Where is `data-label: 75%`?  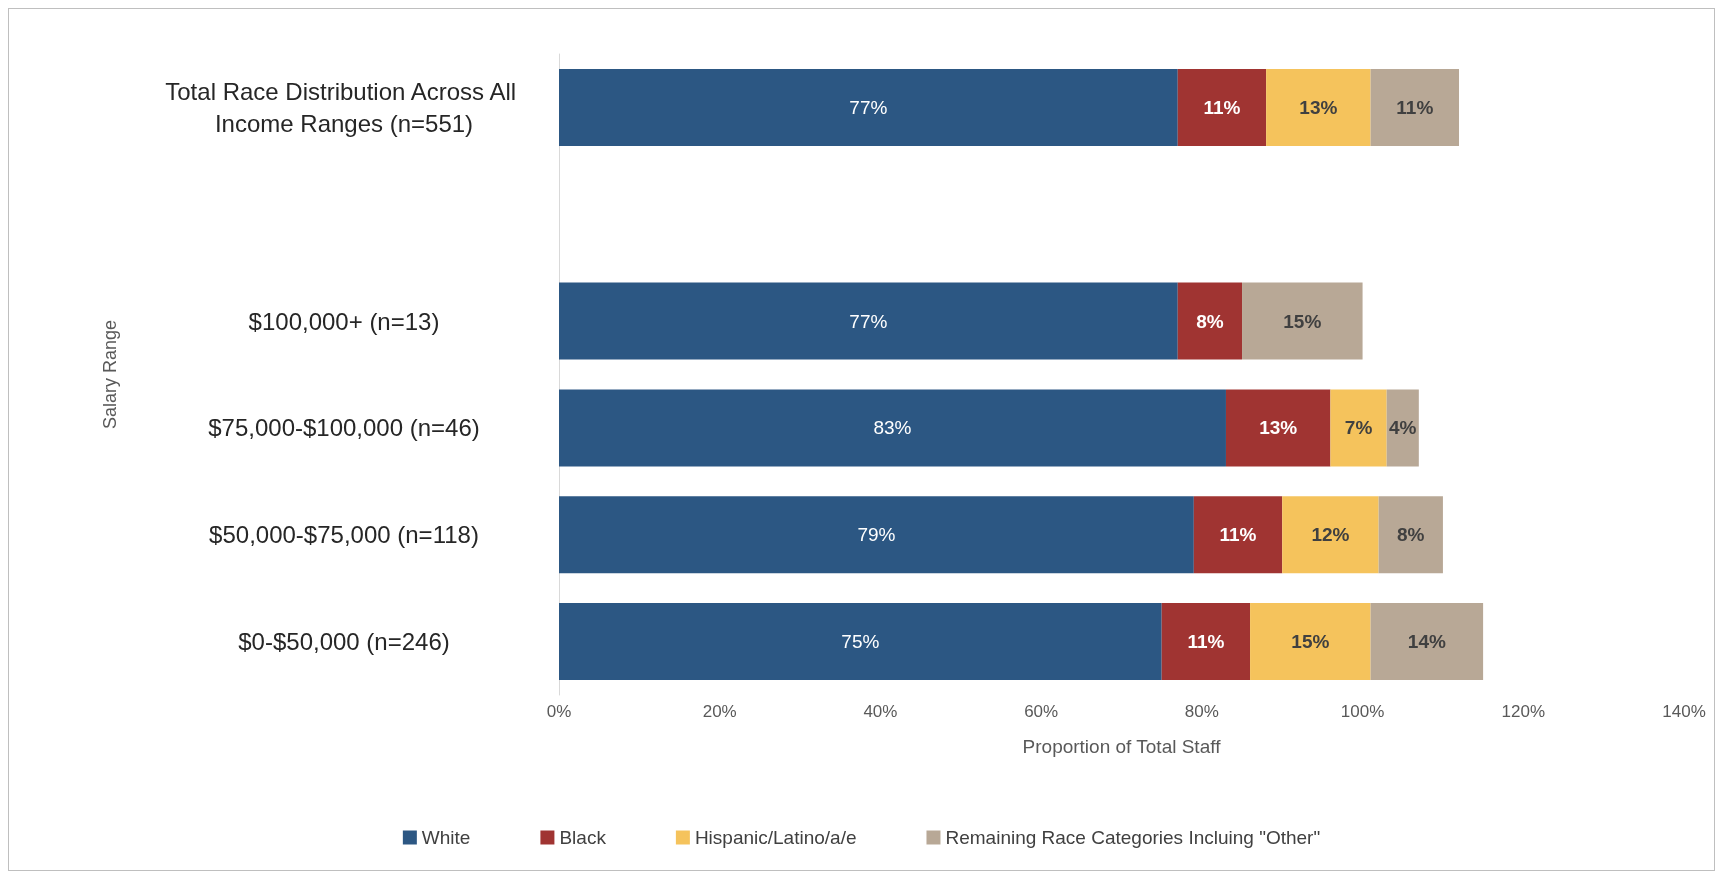 data-label: 75% is located at coordinates (860, 642).